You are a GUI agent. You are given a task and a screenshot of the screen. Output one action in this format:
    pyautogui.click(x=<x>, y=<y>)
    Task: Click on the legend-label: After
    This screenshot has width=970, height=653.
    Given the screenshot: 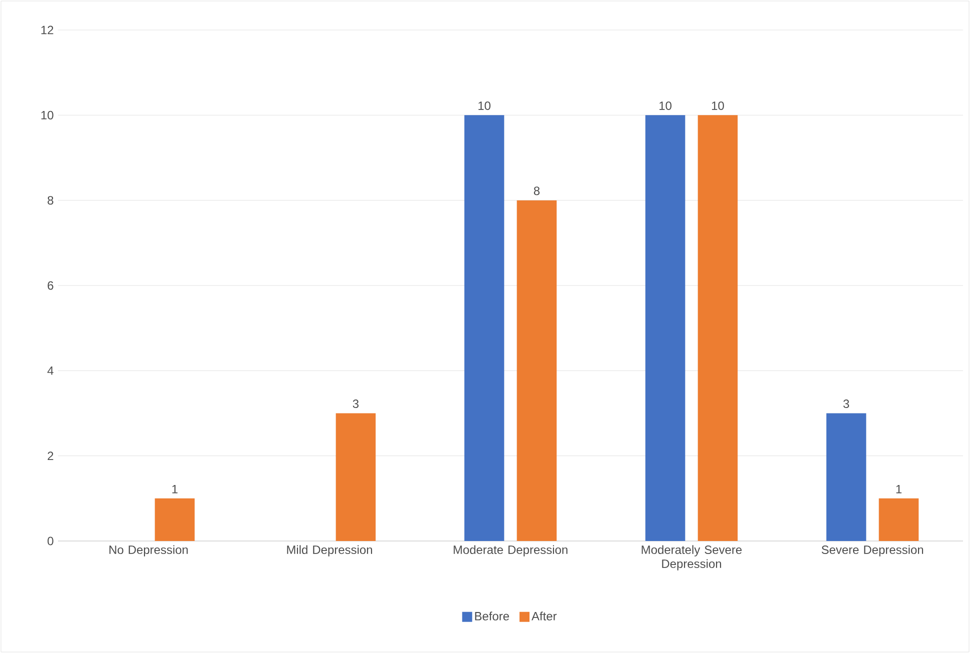 What is the action you would take?
    pyautogui.click(x=544, y=616)
    